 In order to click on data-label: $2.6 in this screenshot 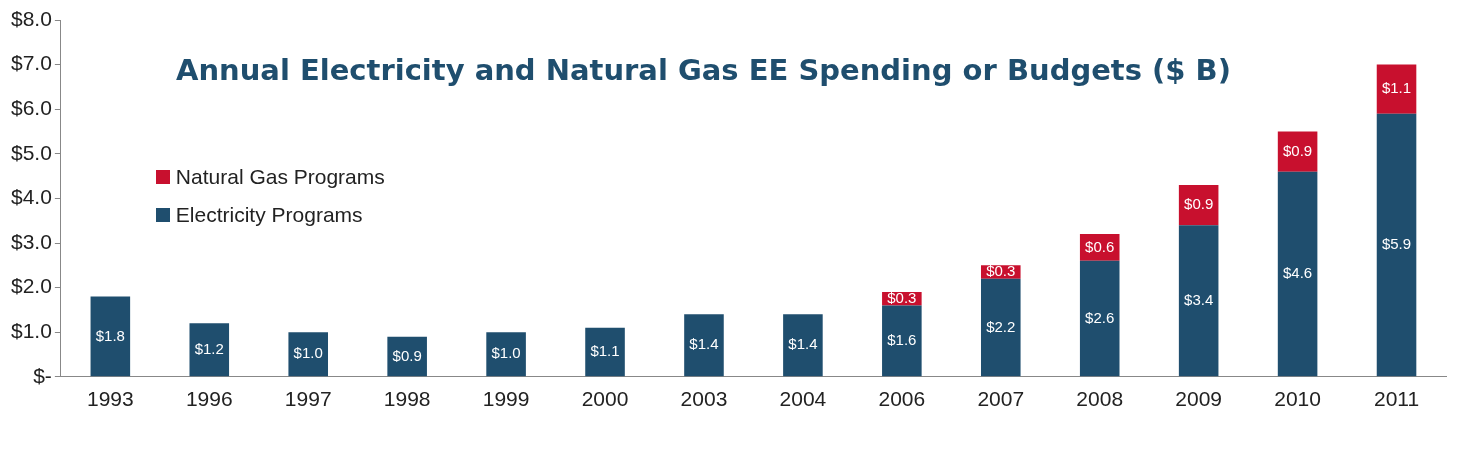, I will do `click(1100, 317)`.